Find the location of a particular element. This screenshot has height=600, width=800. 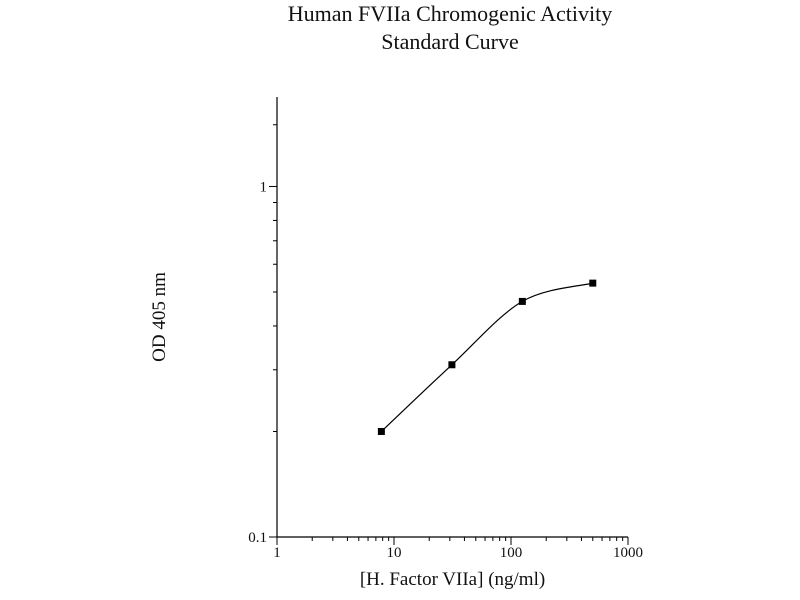

x-axis-label: [H. Factor VIIa] (ng/ml) is located at coordinates (452, 579).